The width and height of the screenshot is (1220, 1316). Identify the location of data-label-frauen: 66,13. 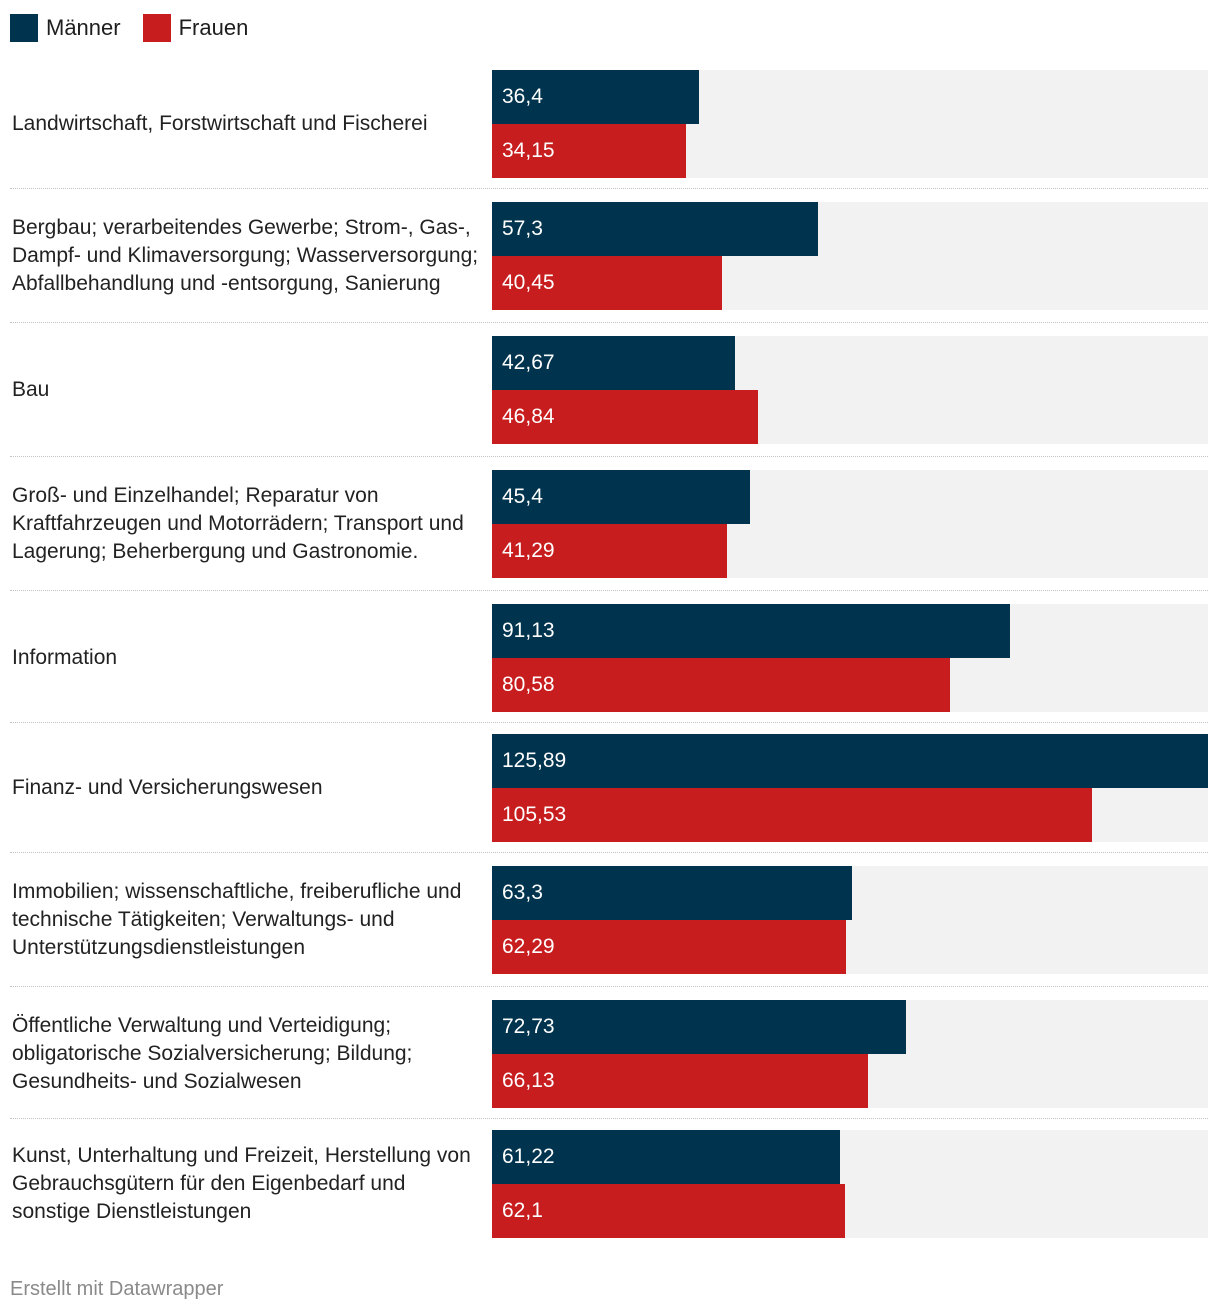
(528, 1080).